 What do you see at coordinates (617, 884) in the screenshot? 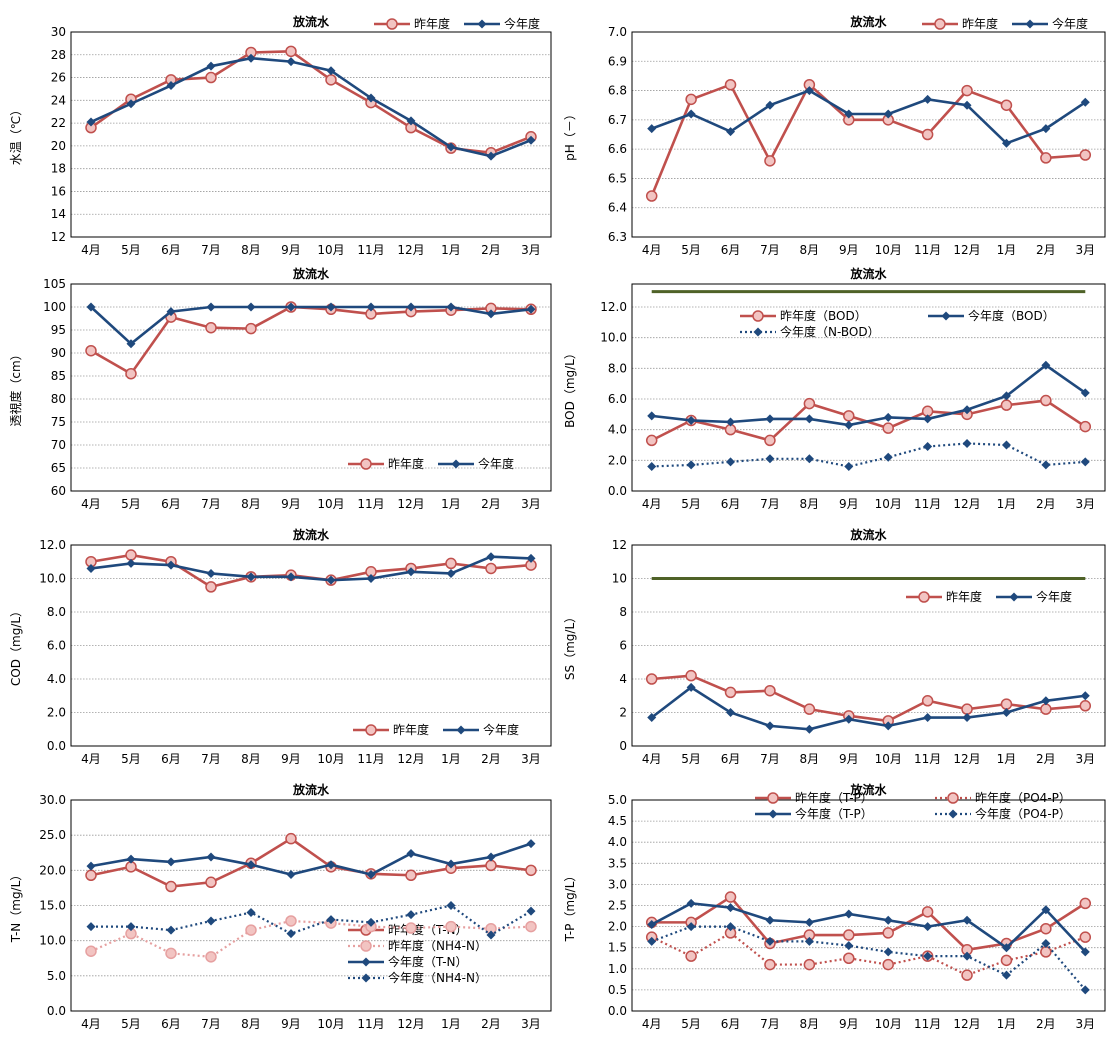
I see `y-tick-label: 3.0` at bounding box center [617, 884].